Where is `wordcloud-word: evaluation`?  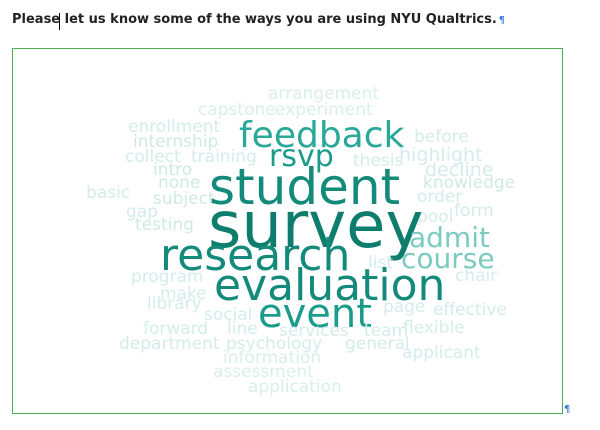
wordcloud-word: evaluation is located at coordinates (330, 285).